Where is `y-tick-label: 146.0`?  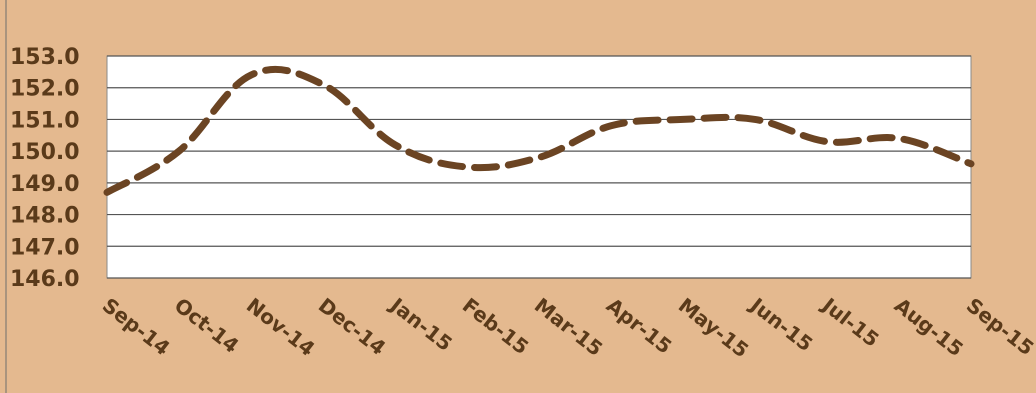 y-tick-label: 146.0 is located at coordinates (45, 279).